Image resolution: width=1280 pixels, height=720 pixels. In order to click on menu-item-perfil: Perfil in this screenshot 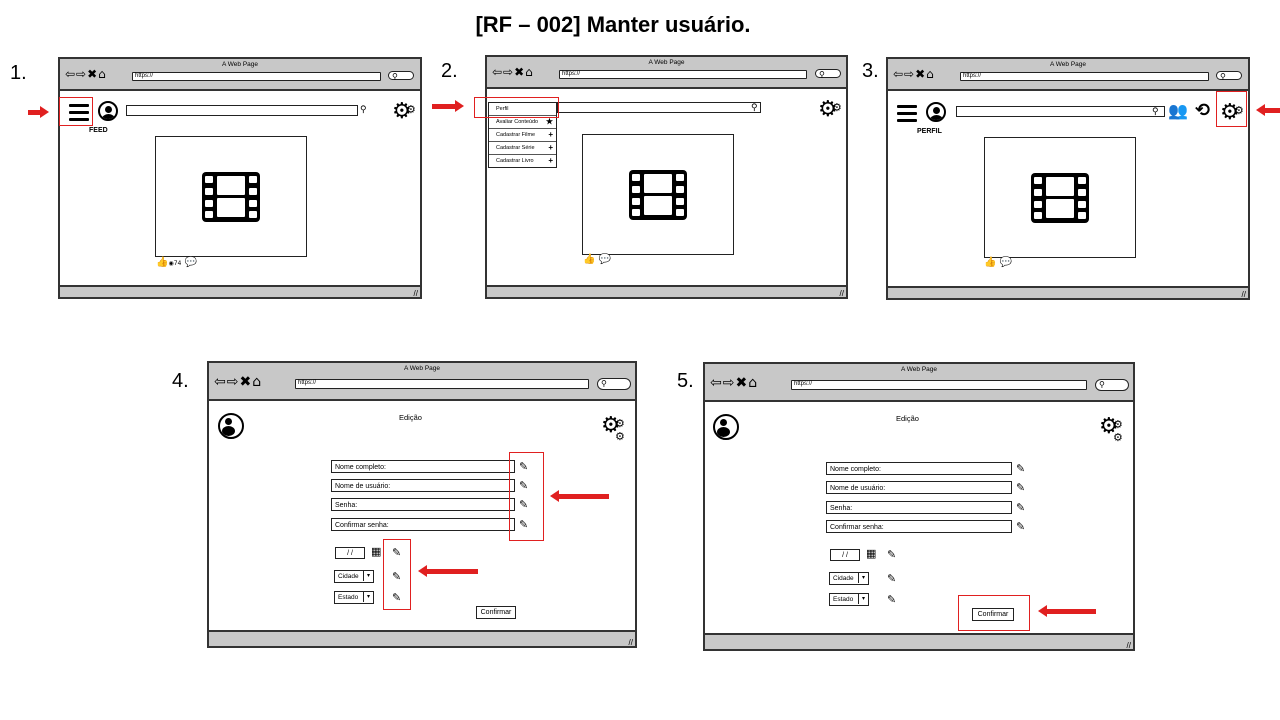, I will do `click(522, 109)`.